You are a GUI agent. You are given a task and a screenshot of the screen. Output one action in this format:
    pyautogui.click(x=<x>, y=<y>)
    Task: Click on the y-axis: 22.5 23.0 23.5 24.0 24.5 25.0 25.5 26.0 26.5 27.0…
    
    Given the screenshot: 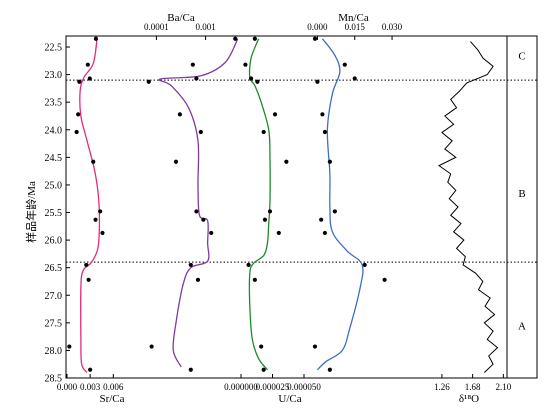 What is the action you would take?
    pyautogui.click(x=57, y=214)
    